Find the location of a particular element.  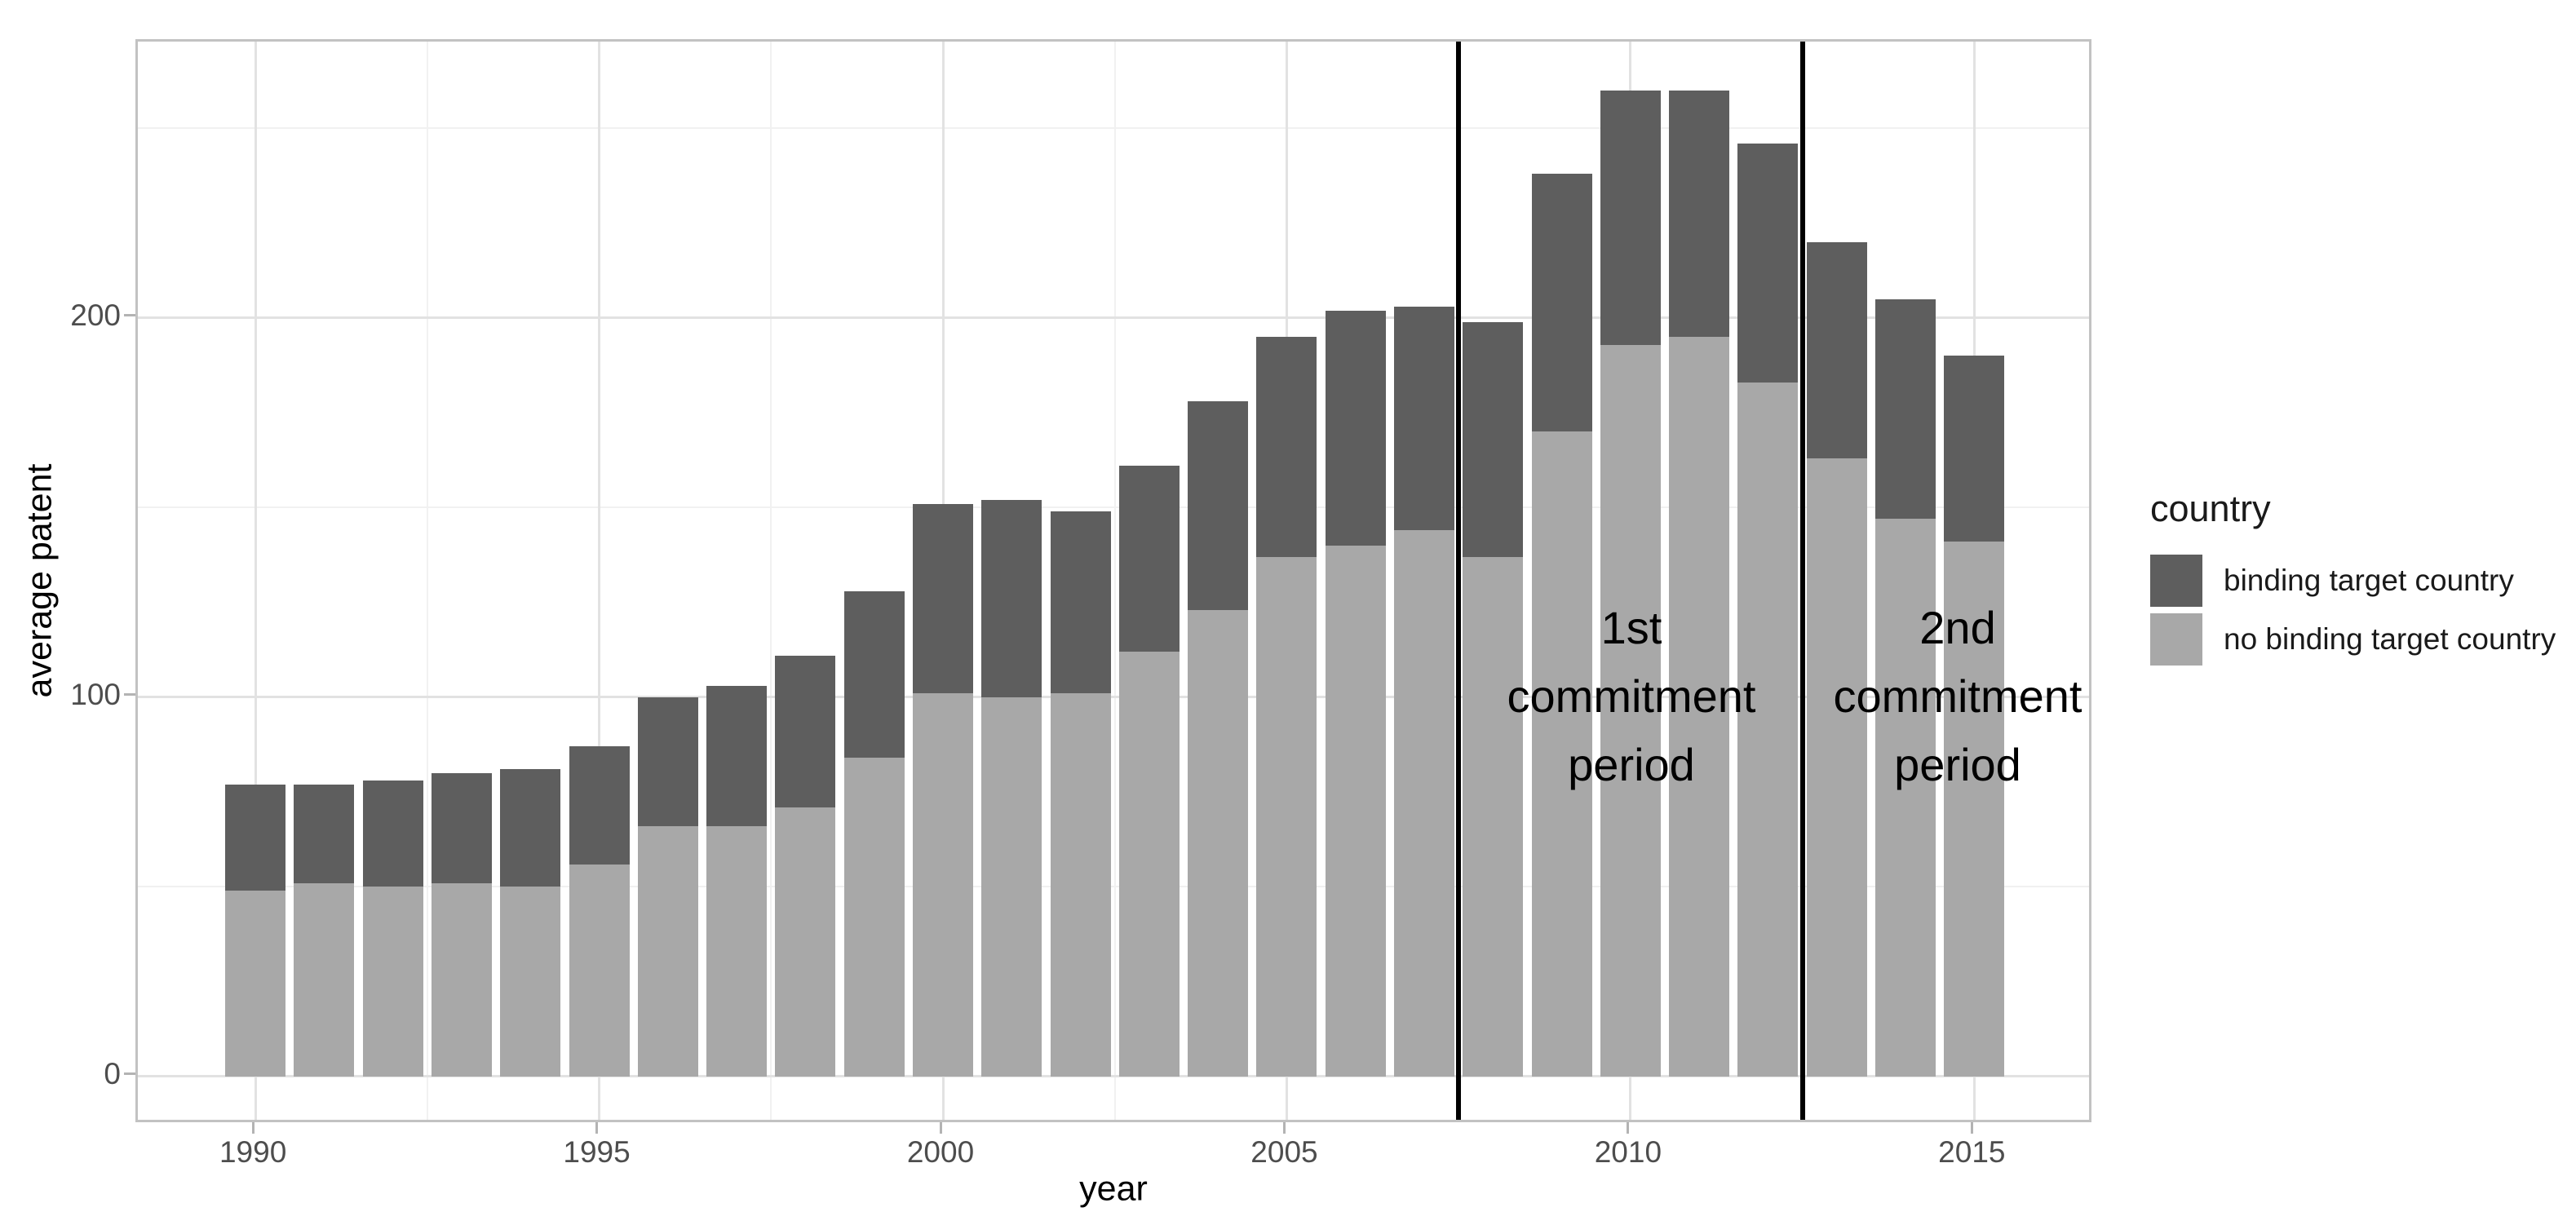

bar-2005-binding is located at coordinates (1286, 447).